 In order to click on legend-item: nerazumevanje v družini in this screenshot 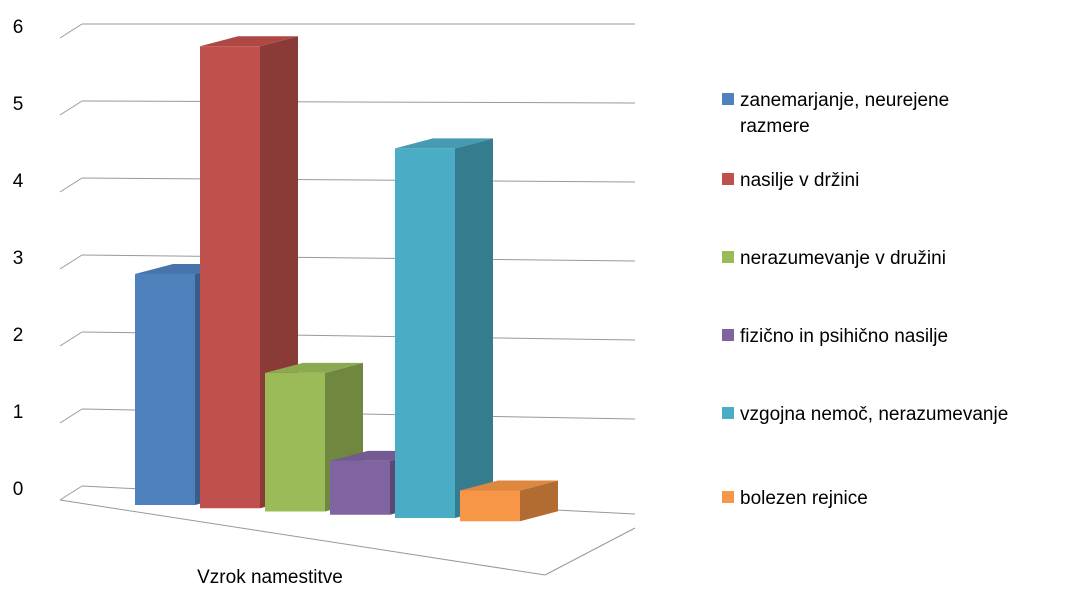, I will do `click(834, 259)`.